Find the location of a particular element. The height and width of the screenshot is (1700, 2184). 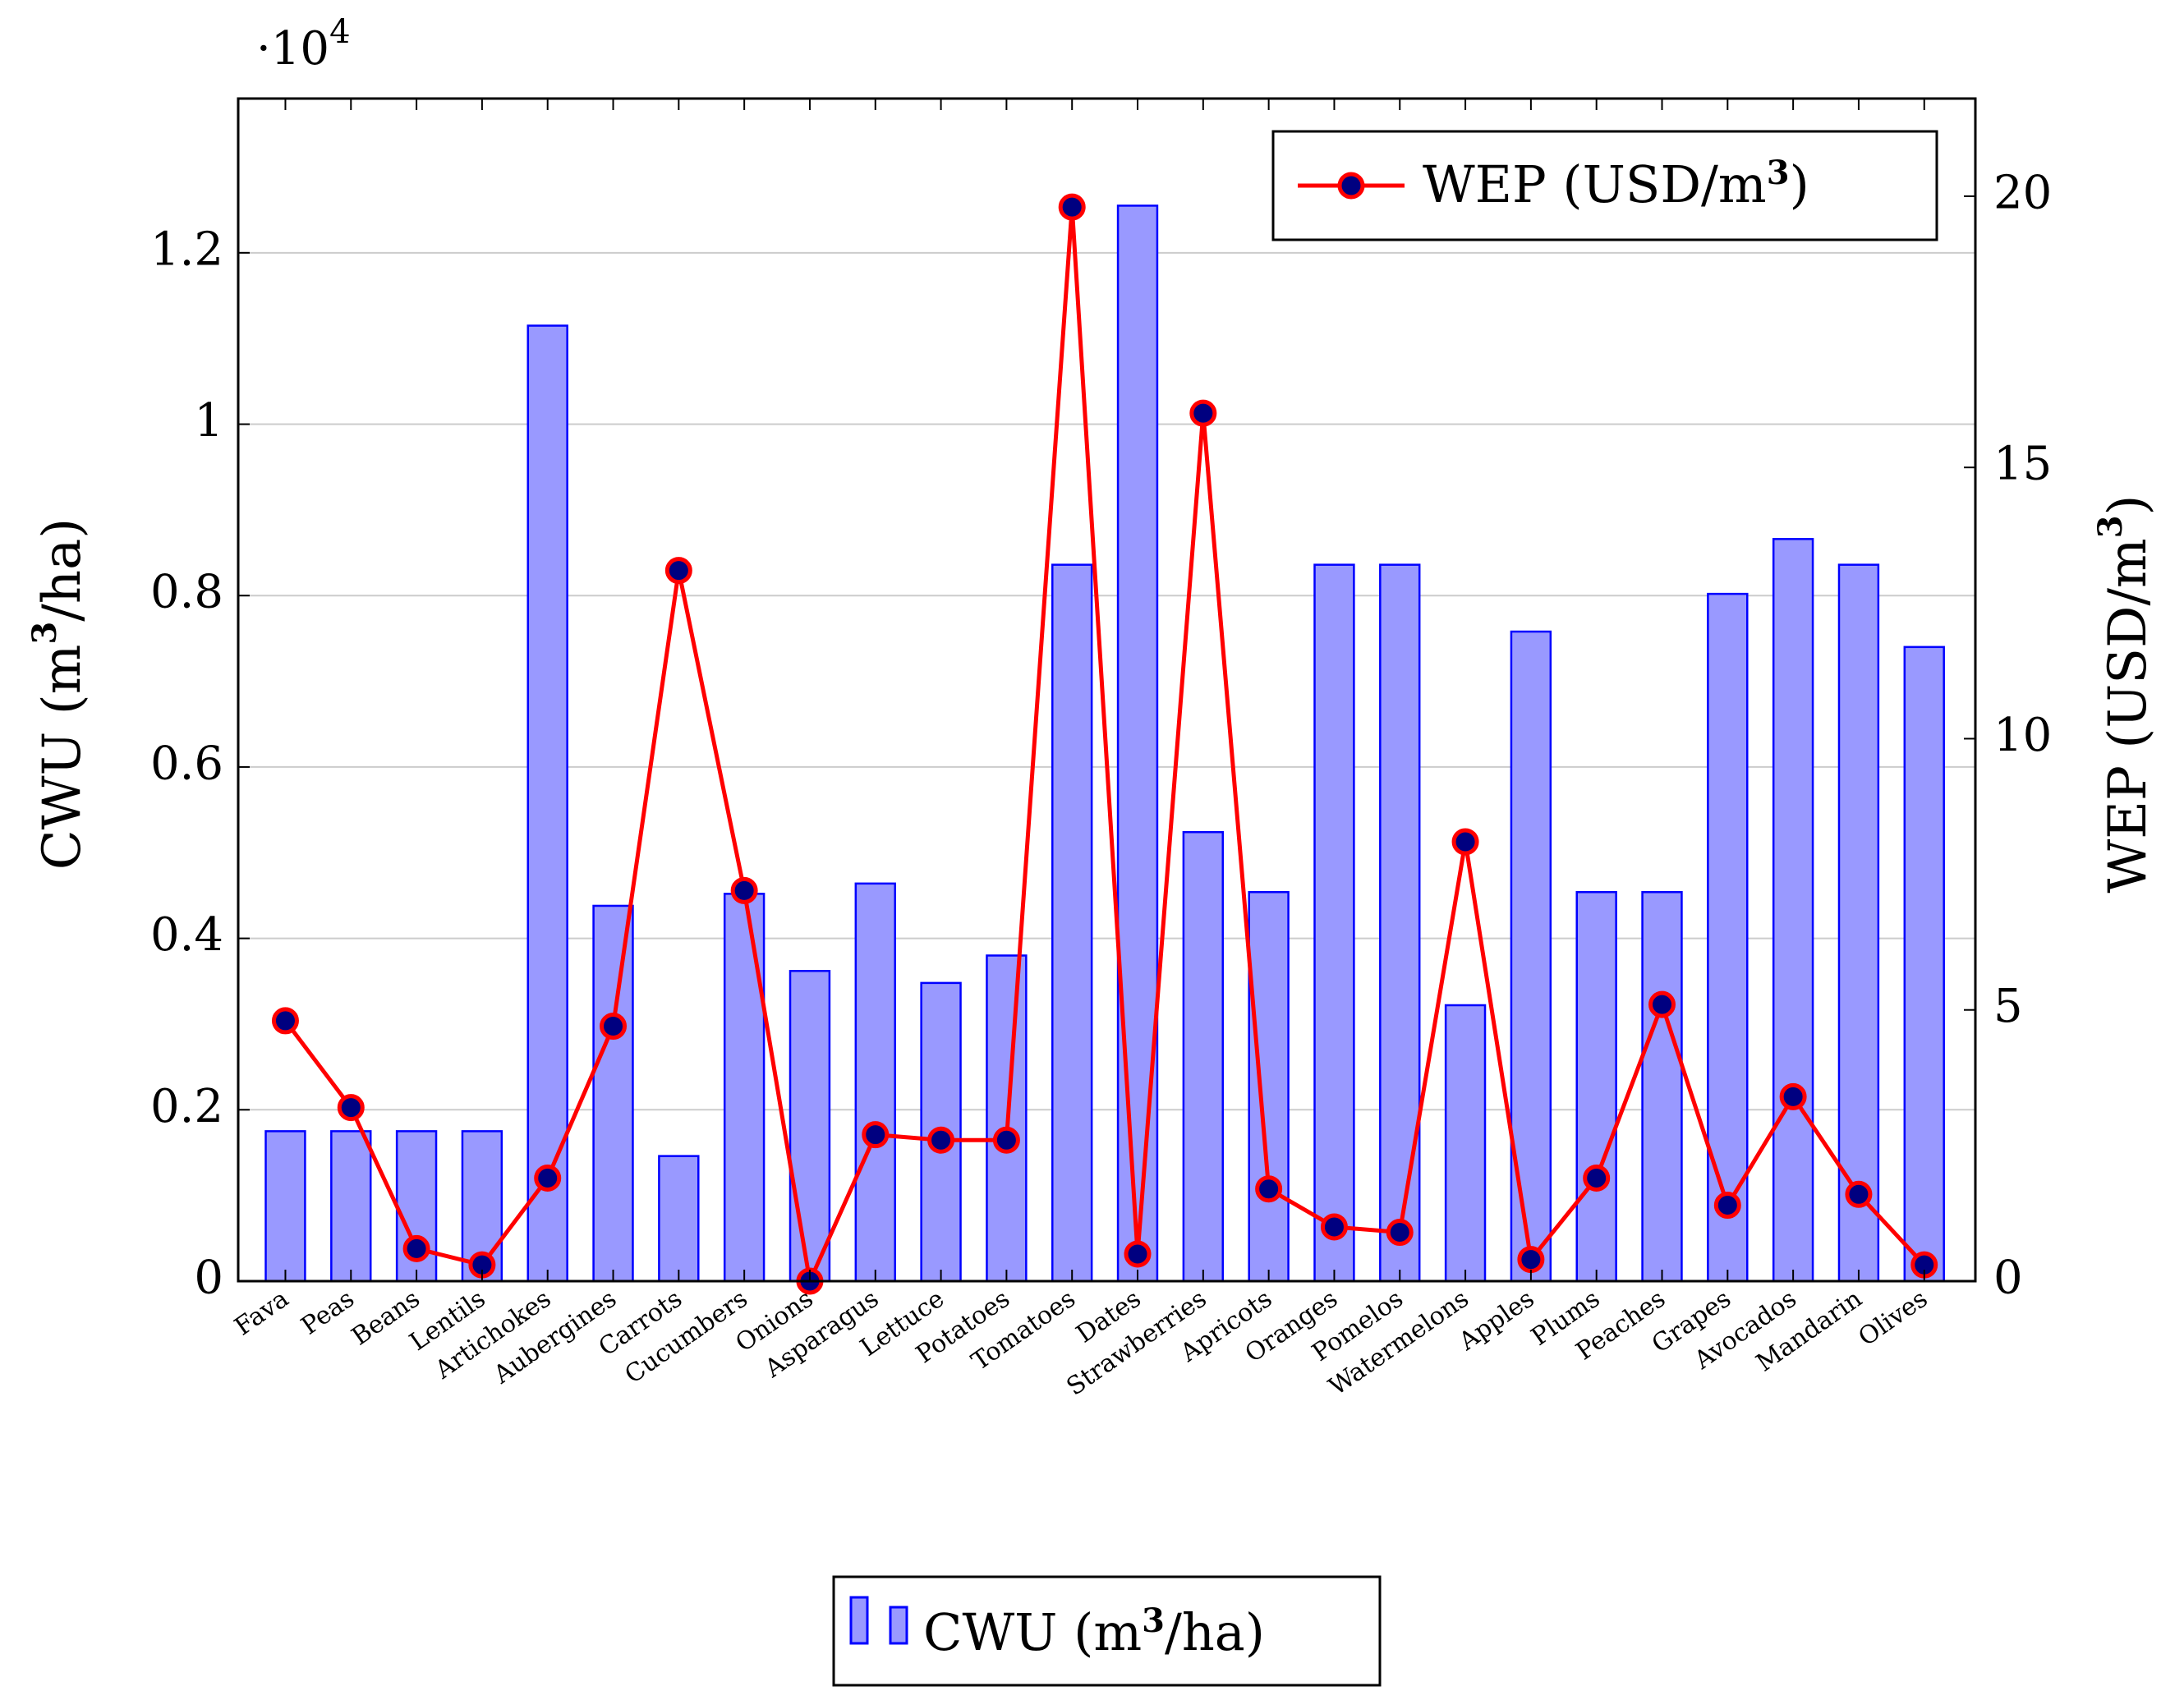

legend-cwu-box is located at coordinates (1107, 1631).